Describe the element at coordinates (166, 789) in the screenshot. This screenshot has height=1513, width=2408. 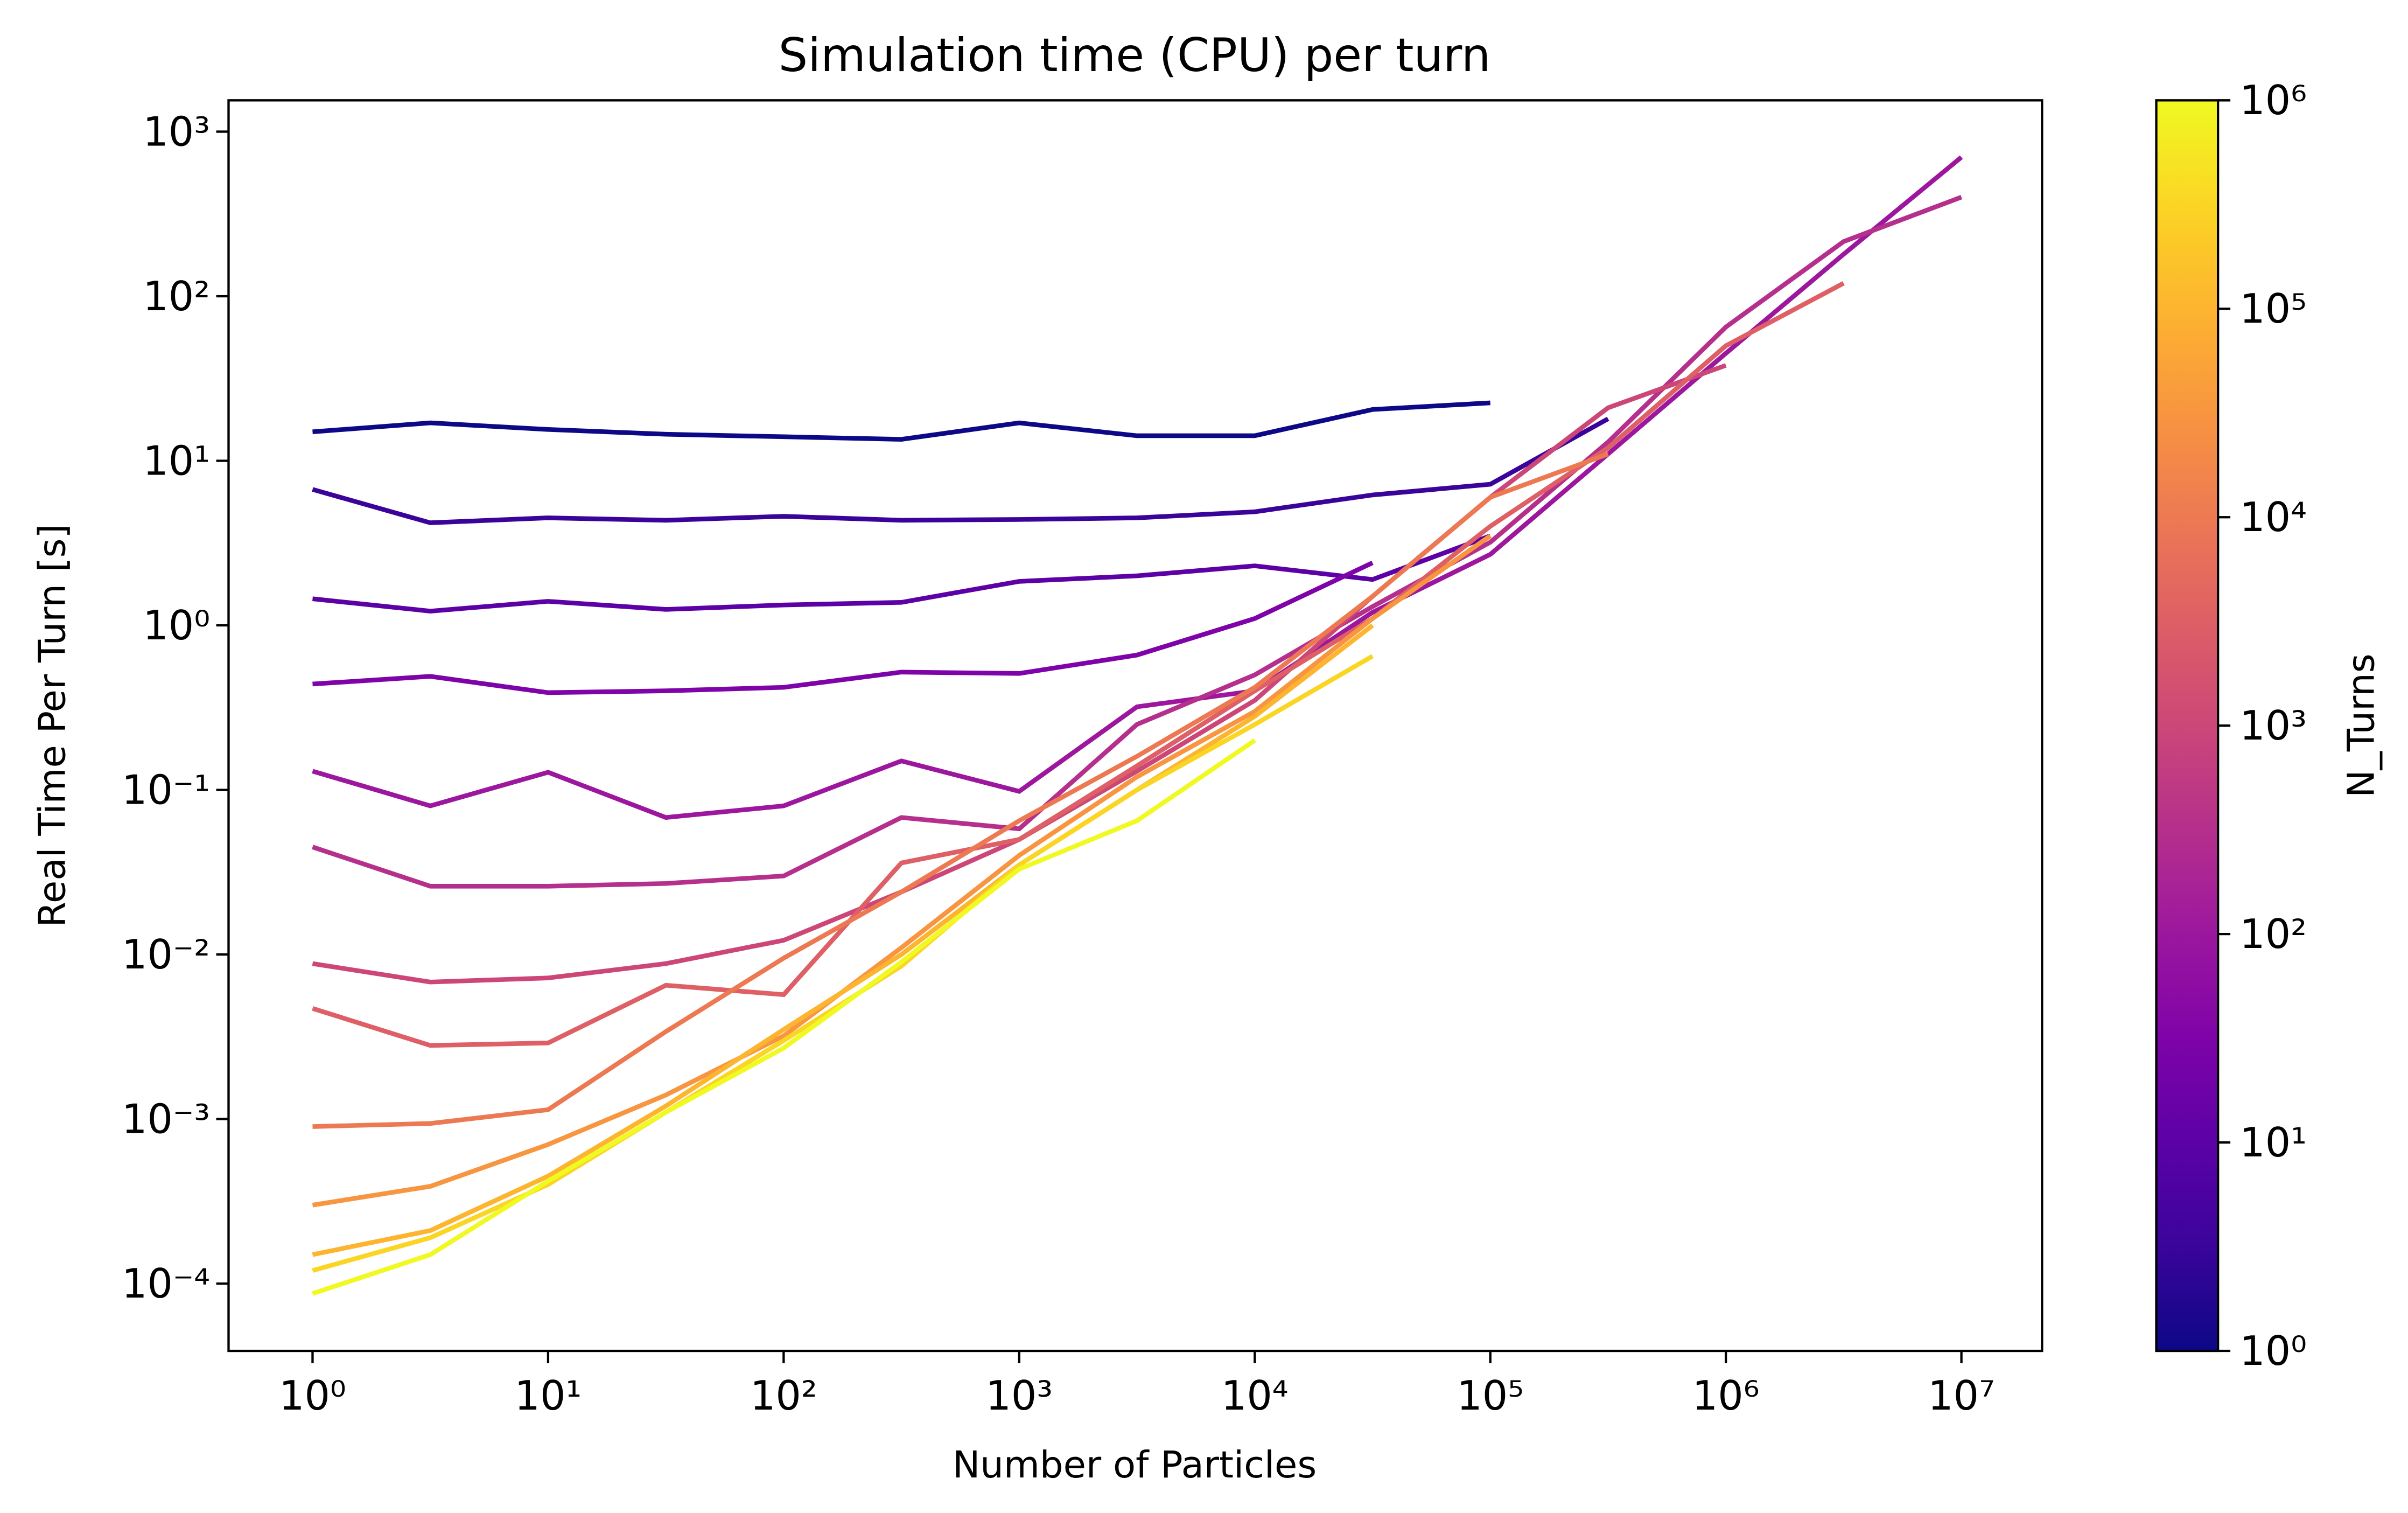
I see `y-tick-label: 10⁻¹` at that location.